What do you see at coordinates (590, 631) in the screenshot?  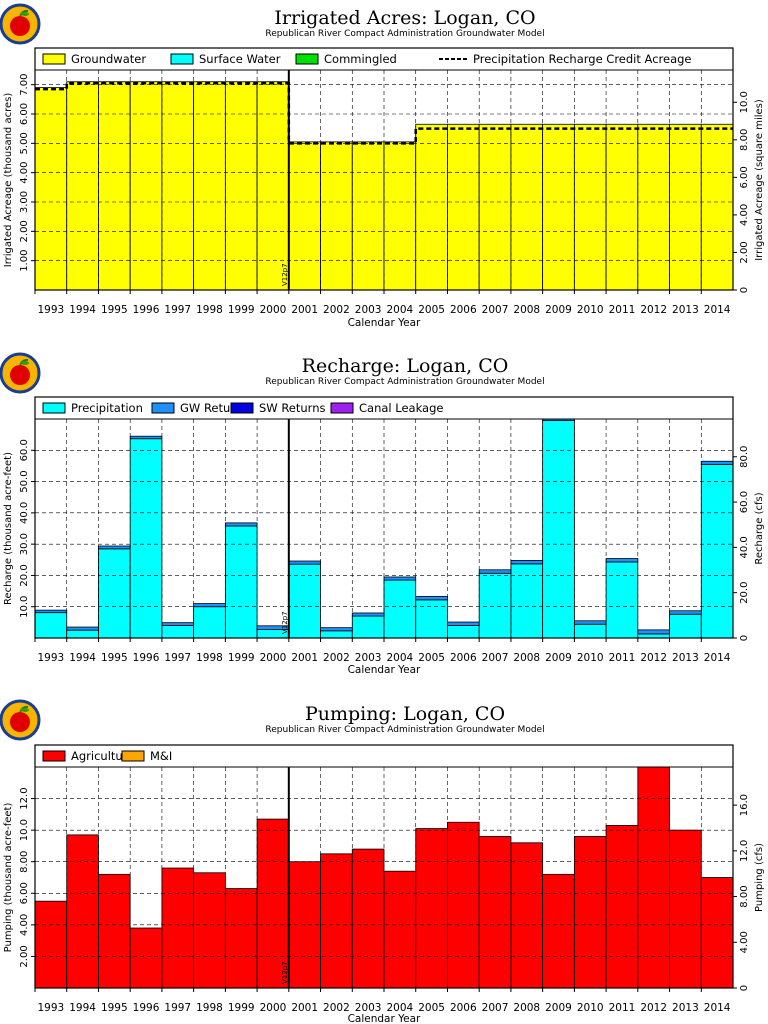 I see `bar-precipitation-2010` at bounding box center [590, 631].